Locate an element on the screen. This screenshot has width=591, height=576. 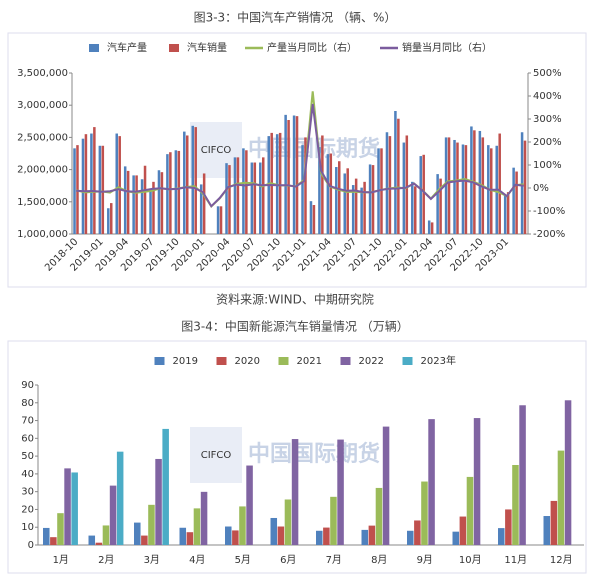
y-tick-label: 40 is located at coordinates (27, 474).